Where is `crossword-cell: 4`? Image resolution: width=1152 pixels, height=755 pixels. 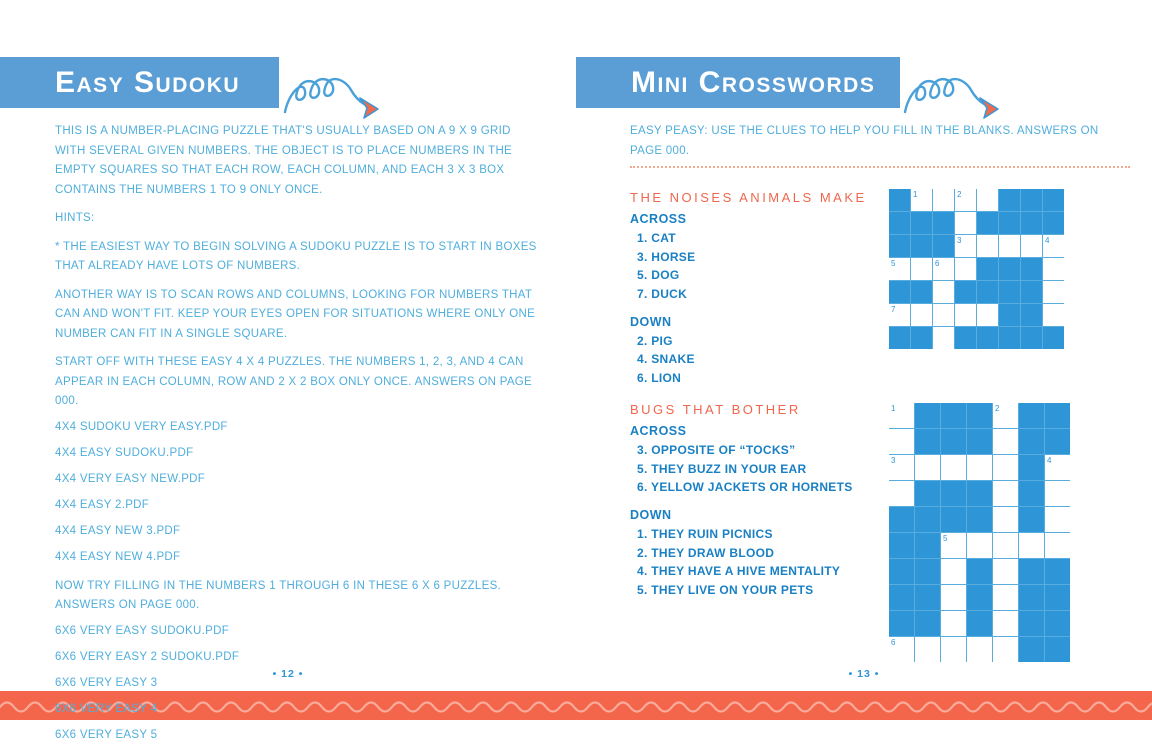
crossword-cell: 4 is located at coordinates (1053, 246).